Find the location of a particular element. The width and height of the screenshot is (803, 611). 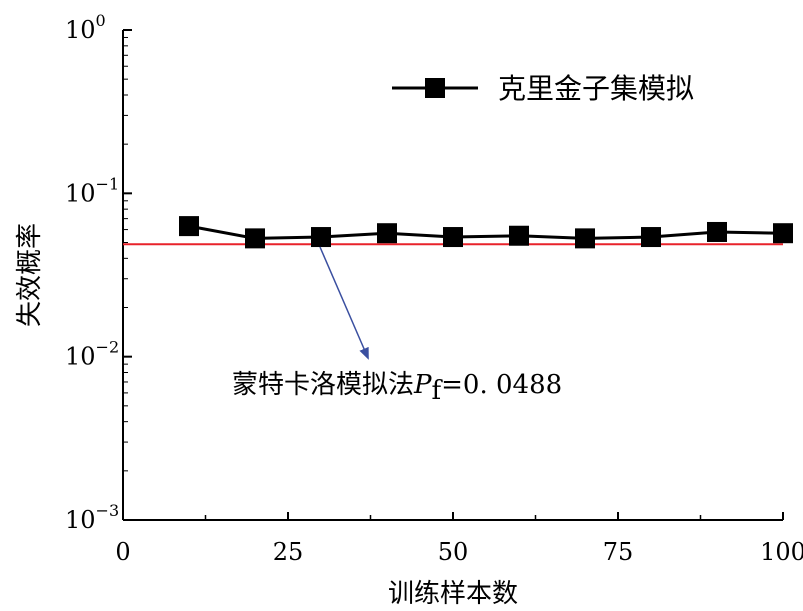

x-tick-label-3: 75 is located at coordinates (618, 552).